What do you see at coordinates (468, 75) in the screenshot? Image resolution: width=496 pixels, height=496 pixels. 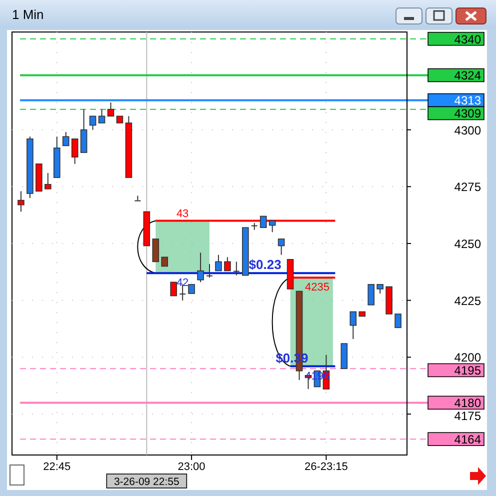 I see `ref-line-label: 4324` at bounding box center [468, 75].